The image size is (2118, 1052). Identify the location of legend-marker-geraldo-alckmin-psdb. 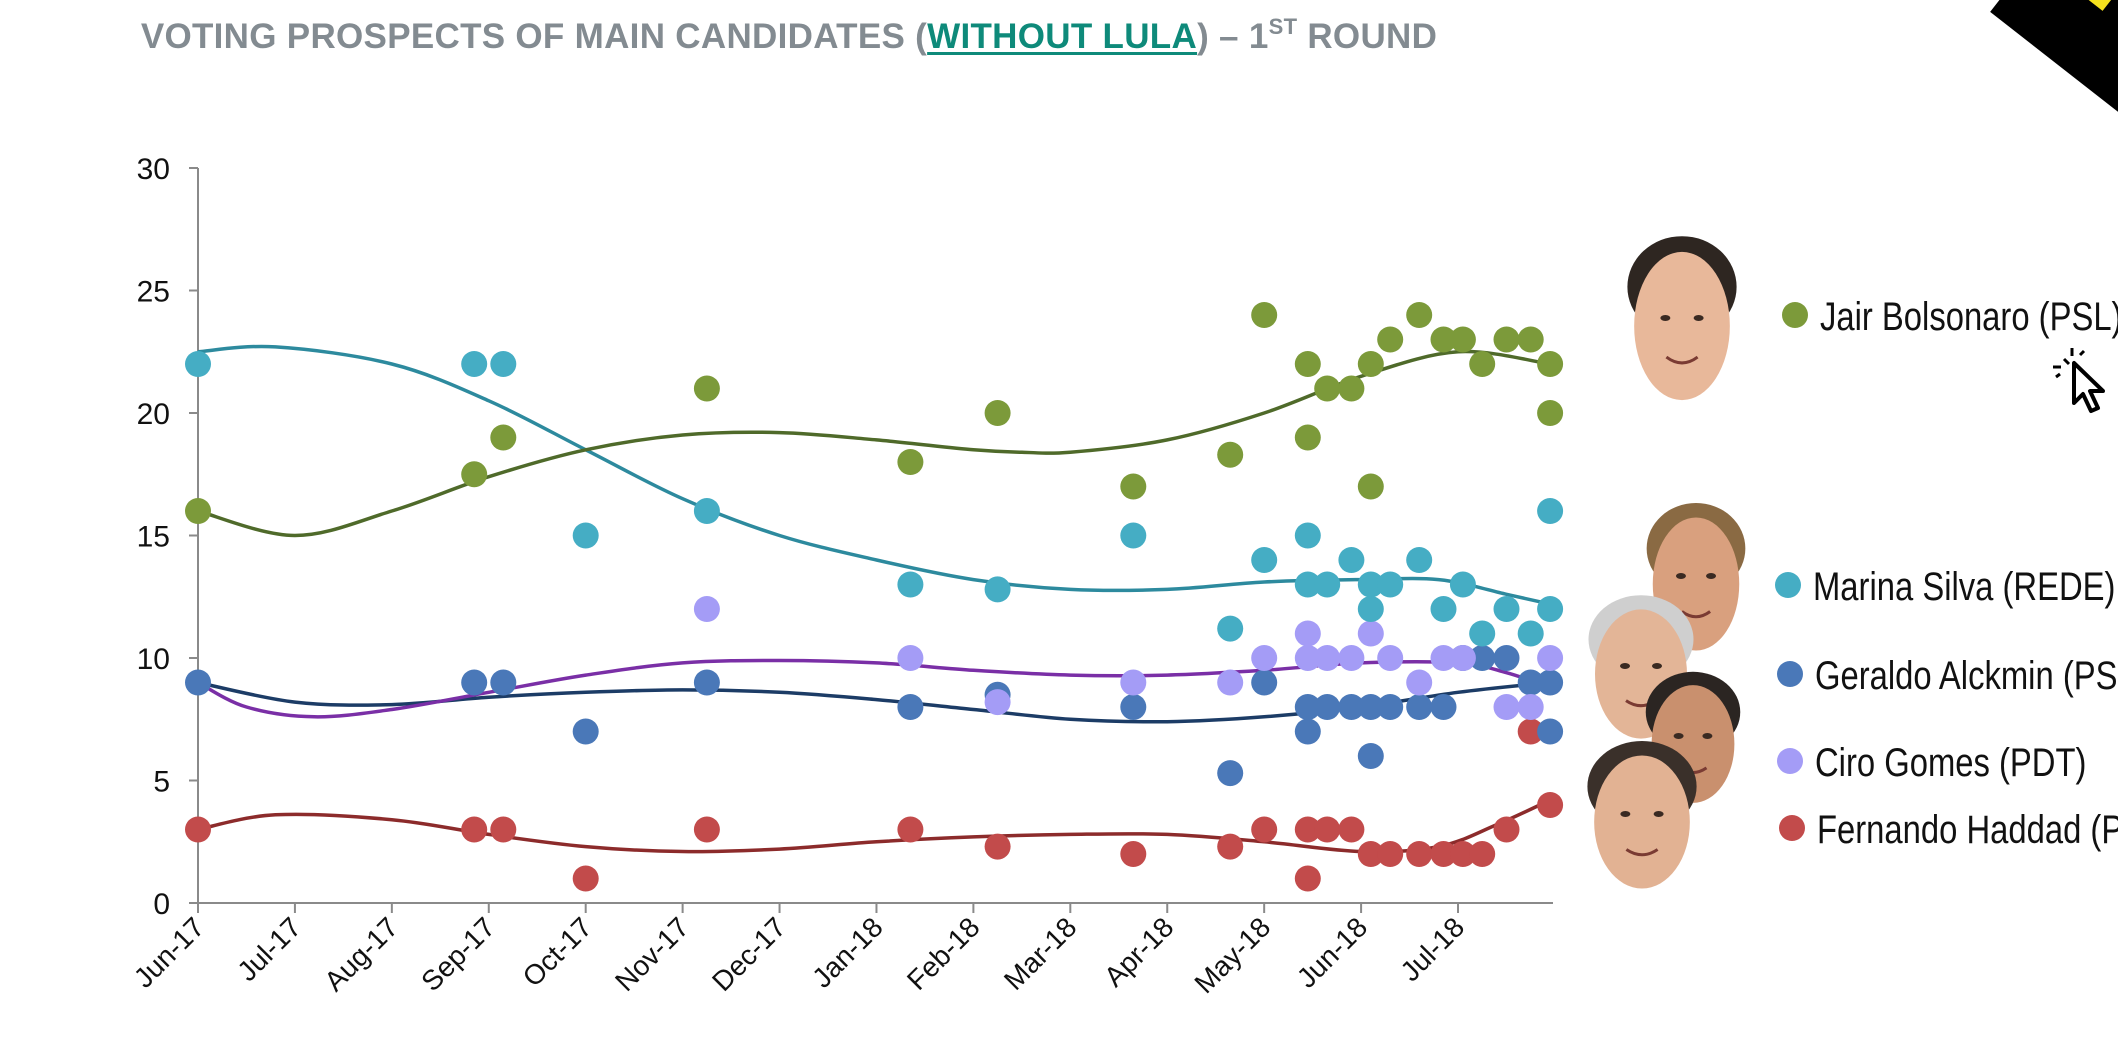
(1790, 674).